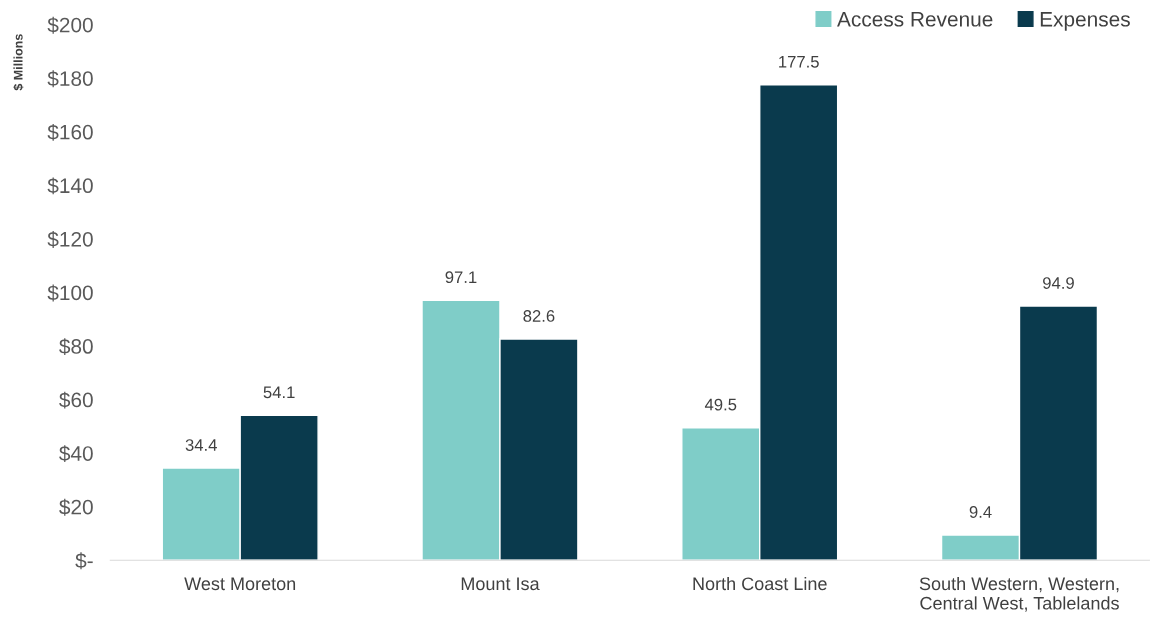 The width and height of the screenshot is (1161, 617). What do you see at coordinates (70, 132) in the screenshot?
I see `y-tick-label: $160` at bounding box center [70, 132].